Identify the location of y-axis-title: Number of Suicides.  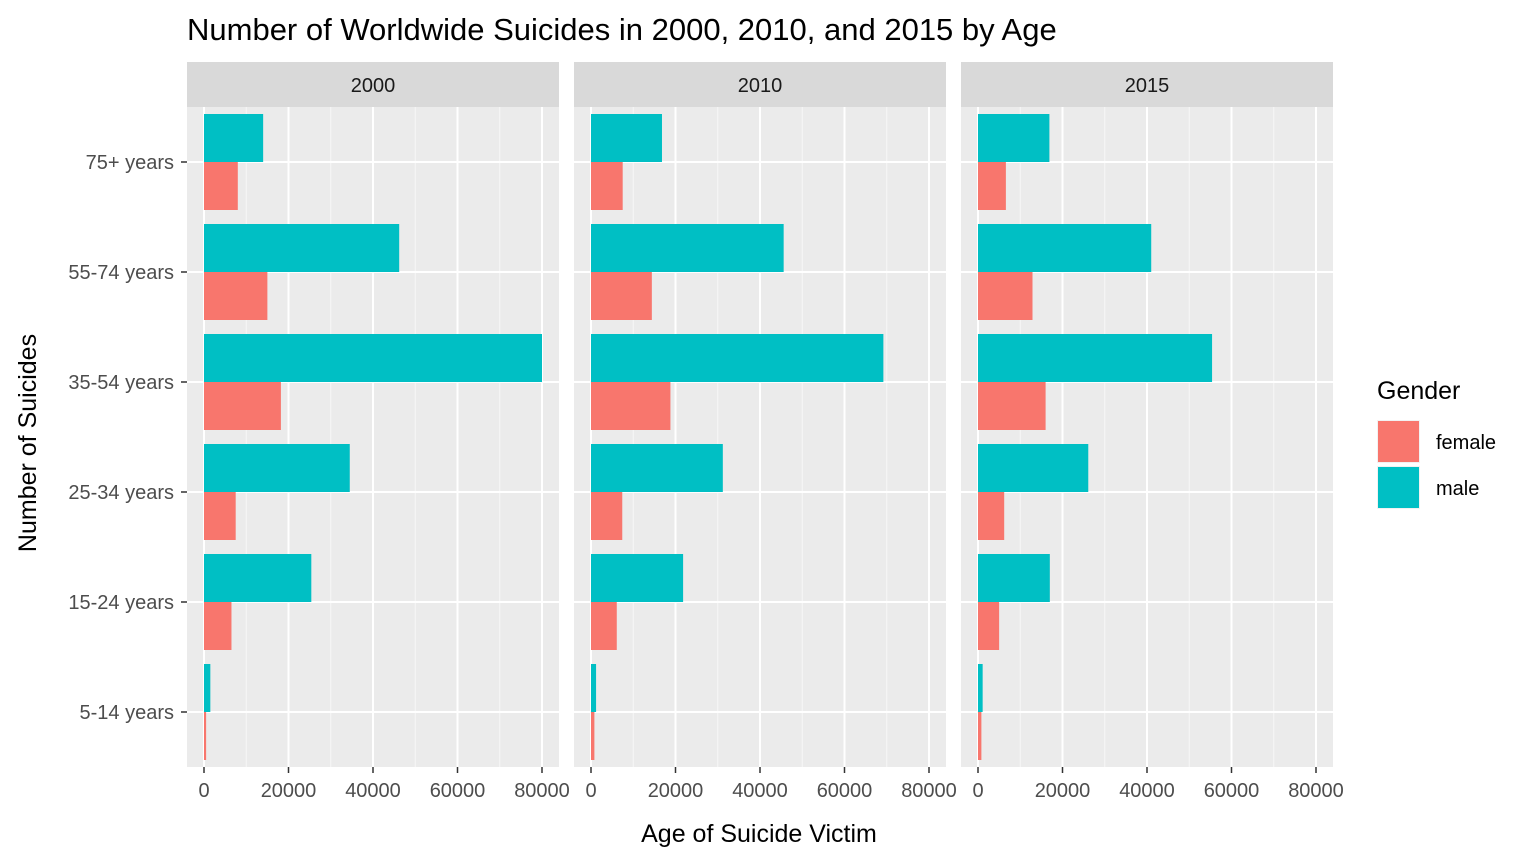
(28, 443).